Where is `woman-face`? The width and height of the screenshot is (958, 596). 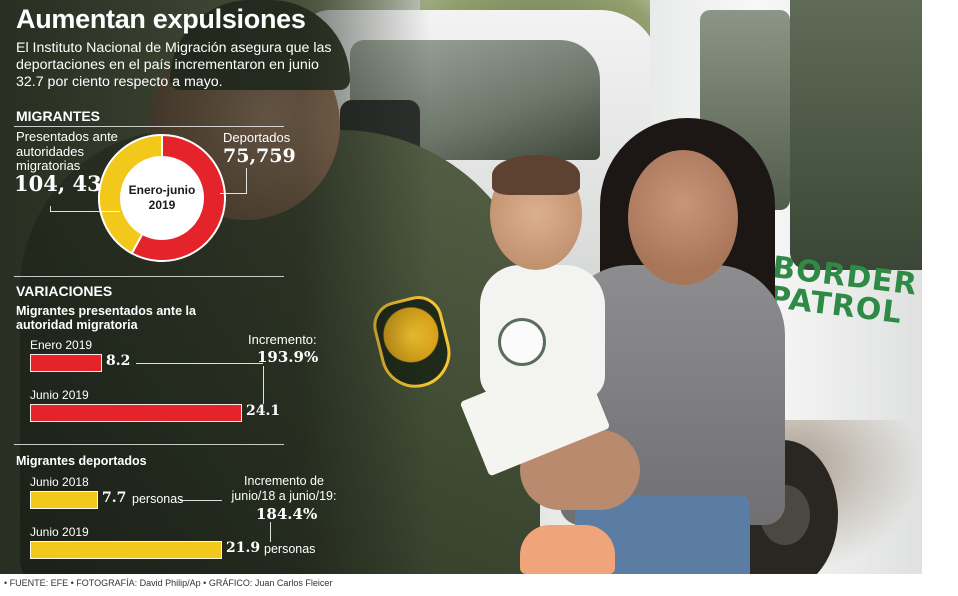
woman-face is located at coordinates (683, 217).